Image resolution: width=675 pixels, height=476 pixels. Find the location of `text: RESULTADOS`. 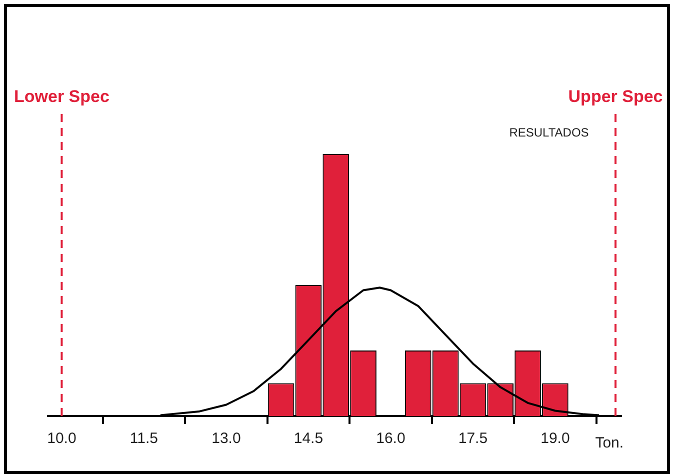

text: RESULTADOS is located at coordinates (549, 132).